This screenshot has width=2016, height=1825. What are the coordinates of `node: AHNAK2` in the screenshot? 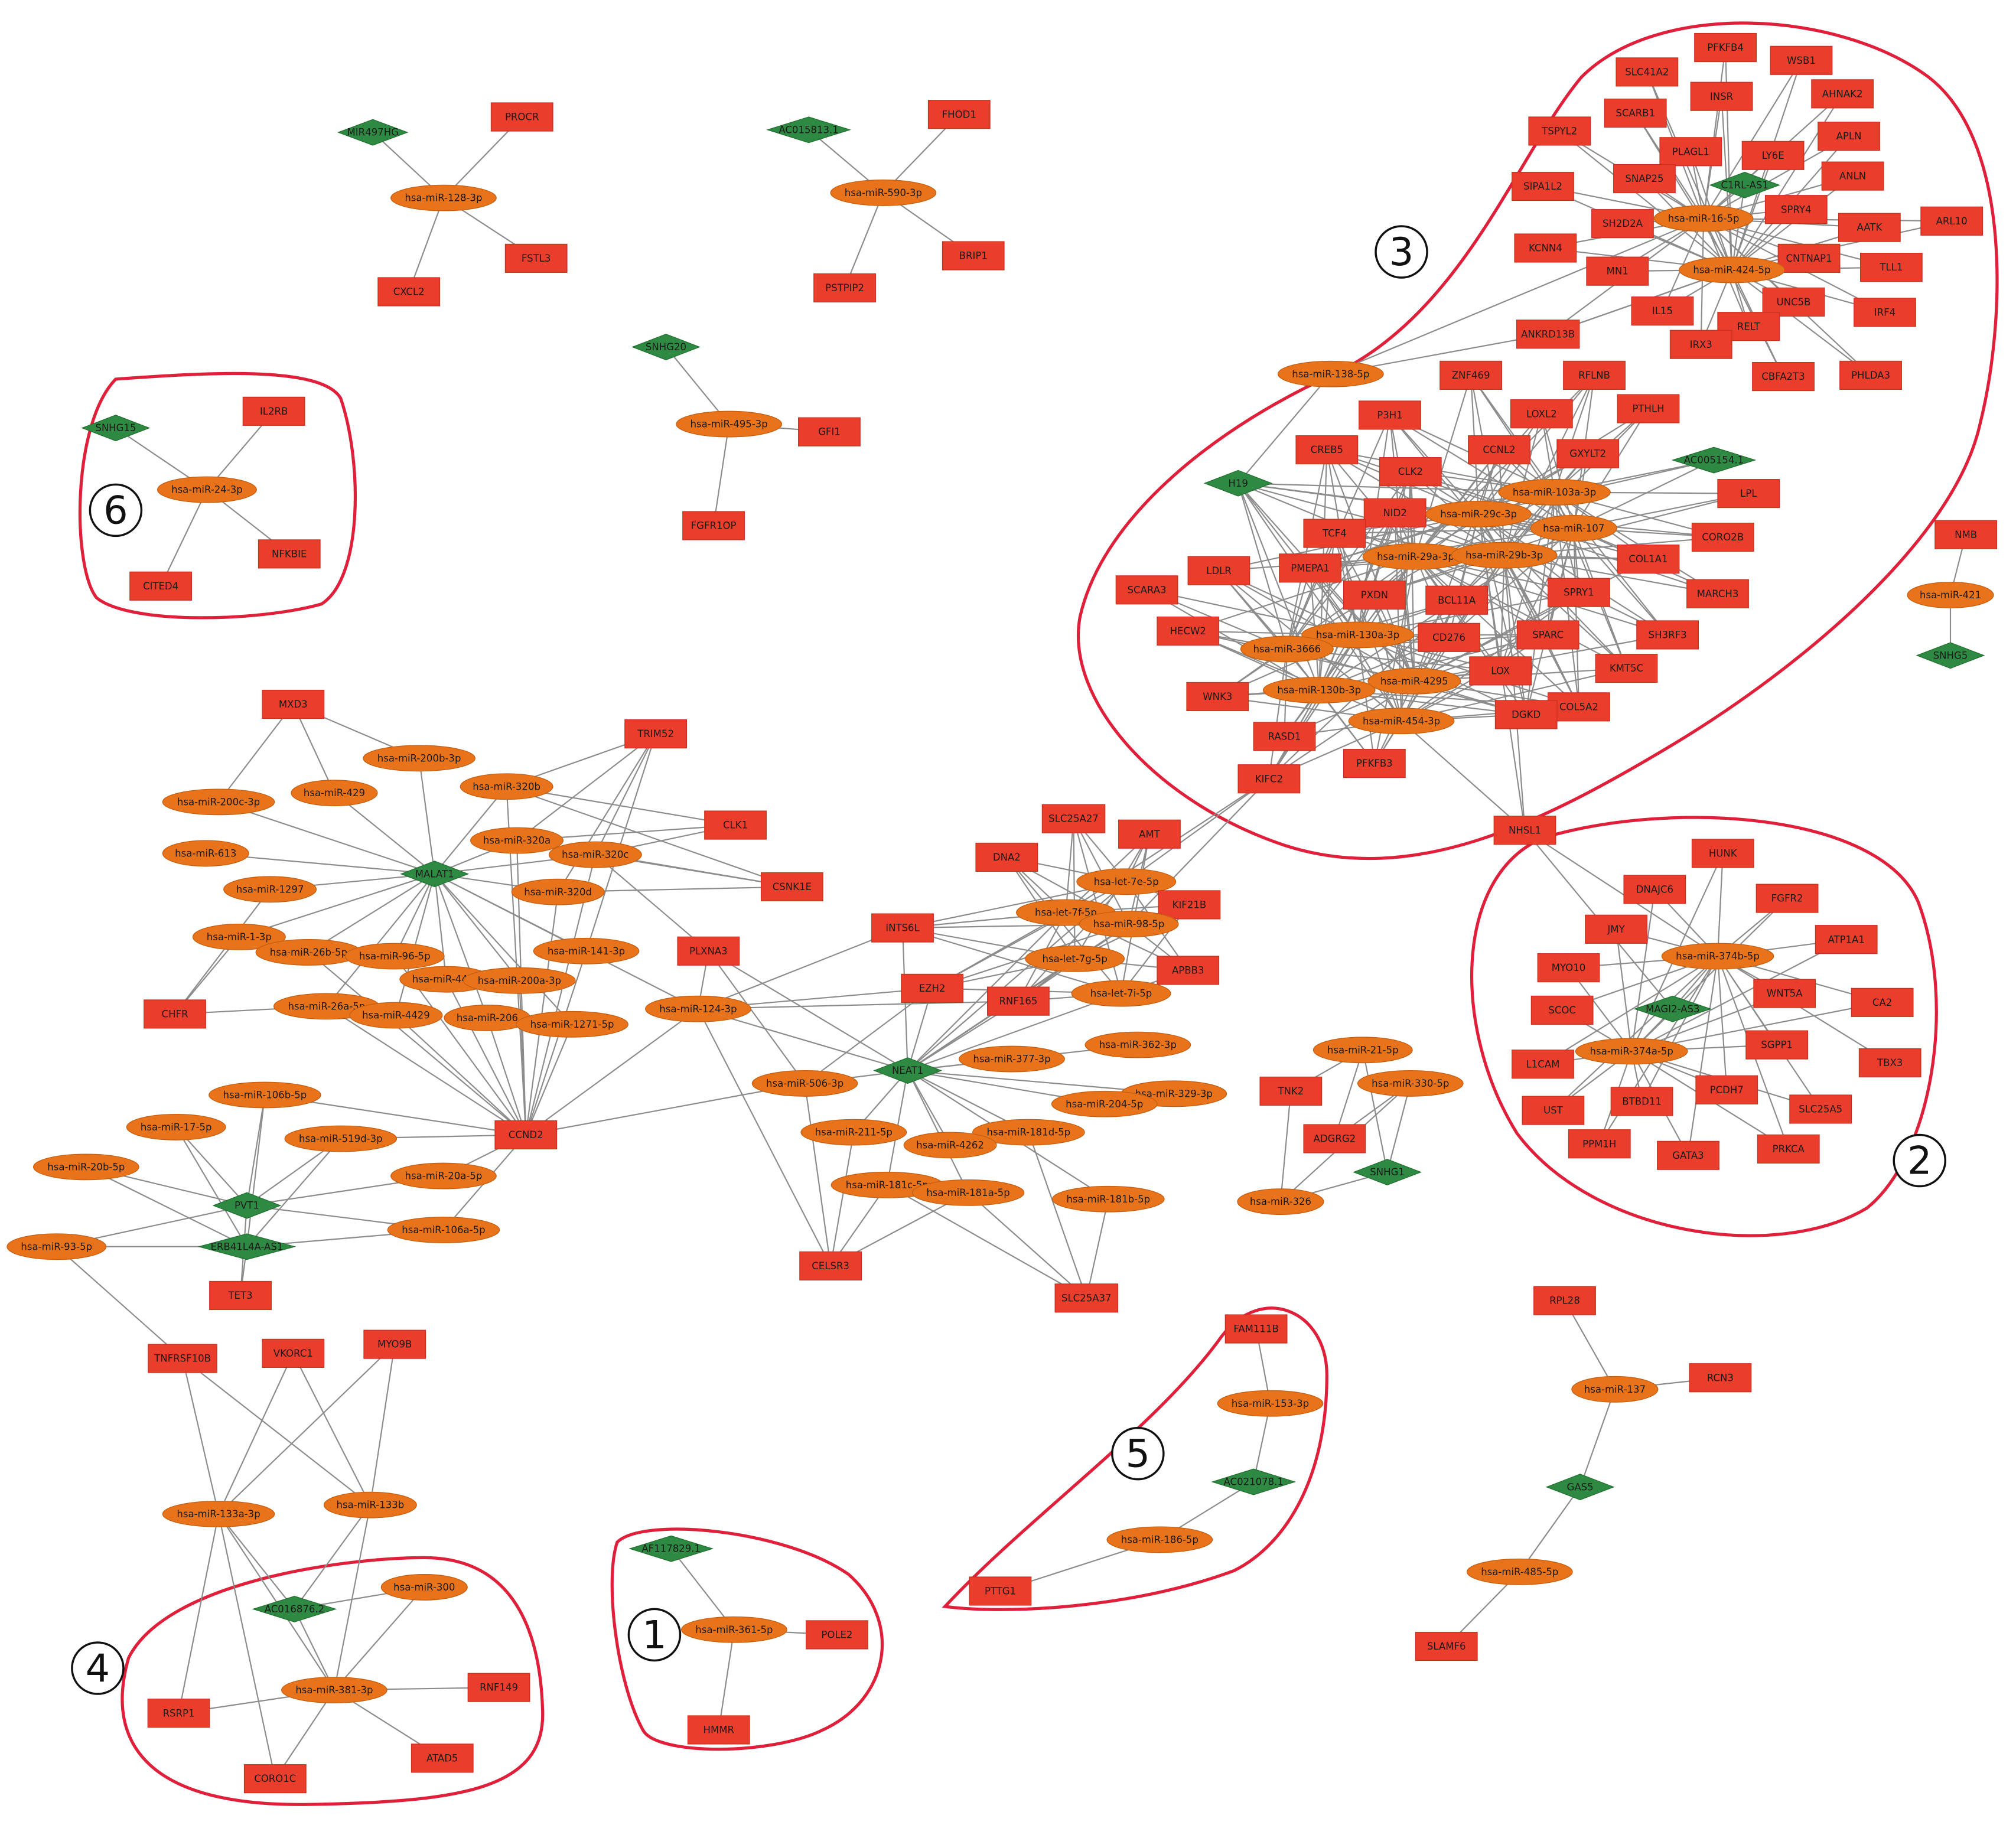 It's located at (1843, 94).